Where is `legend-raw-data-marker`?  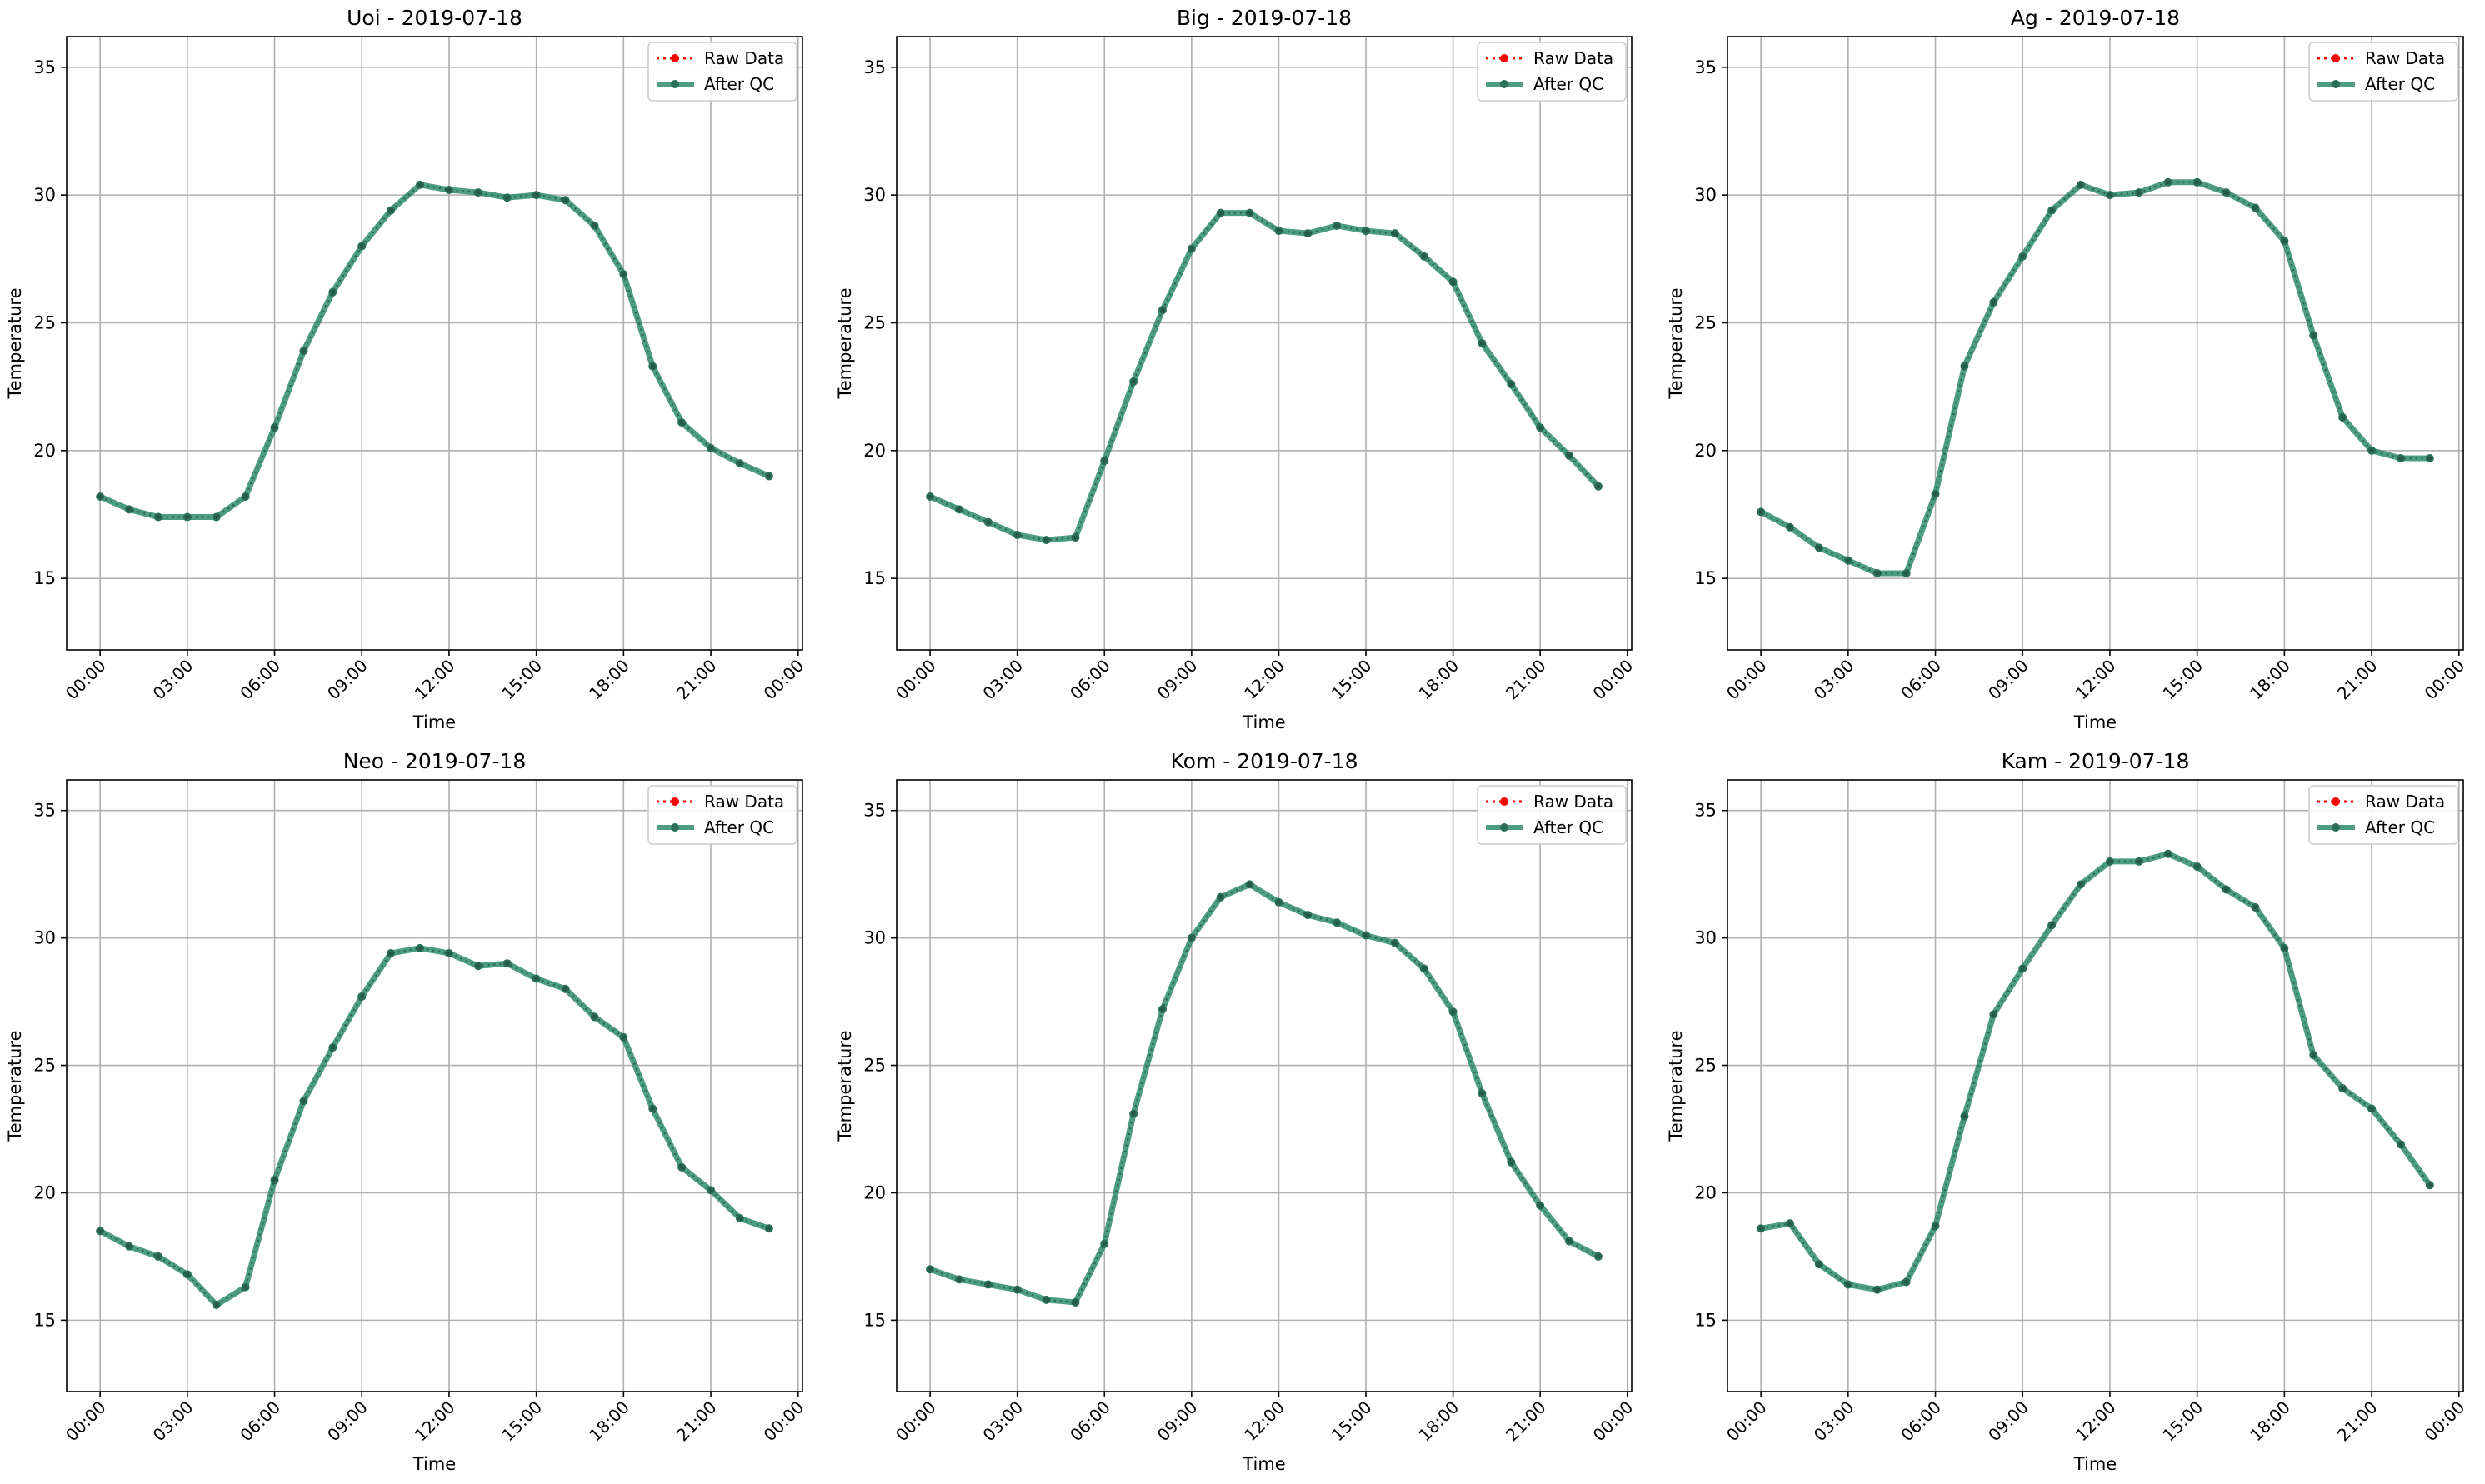
legend-raw-data-marker is located at coordinates (675, 801).